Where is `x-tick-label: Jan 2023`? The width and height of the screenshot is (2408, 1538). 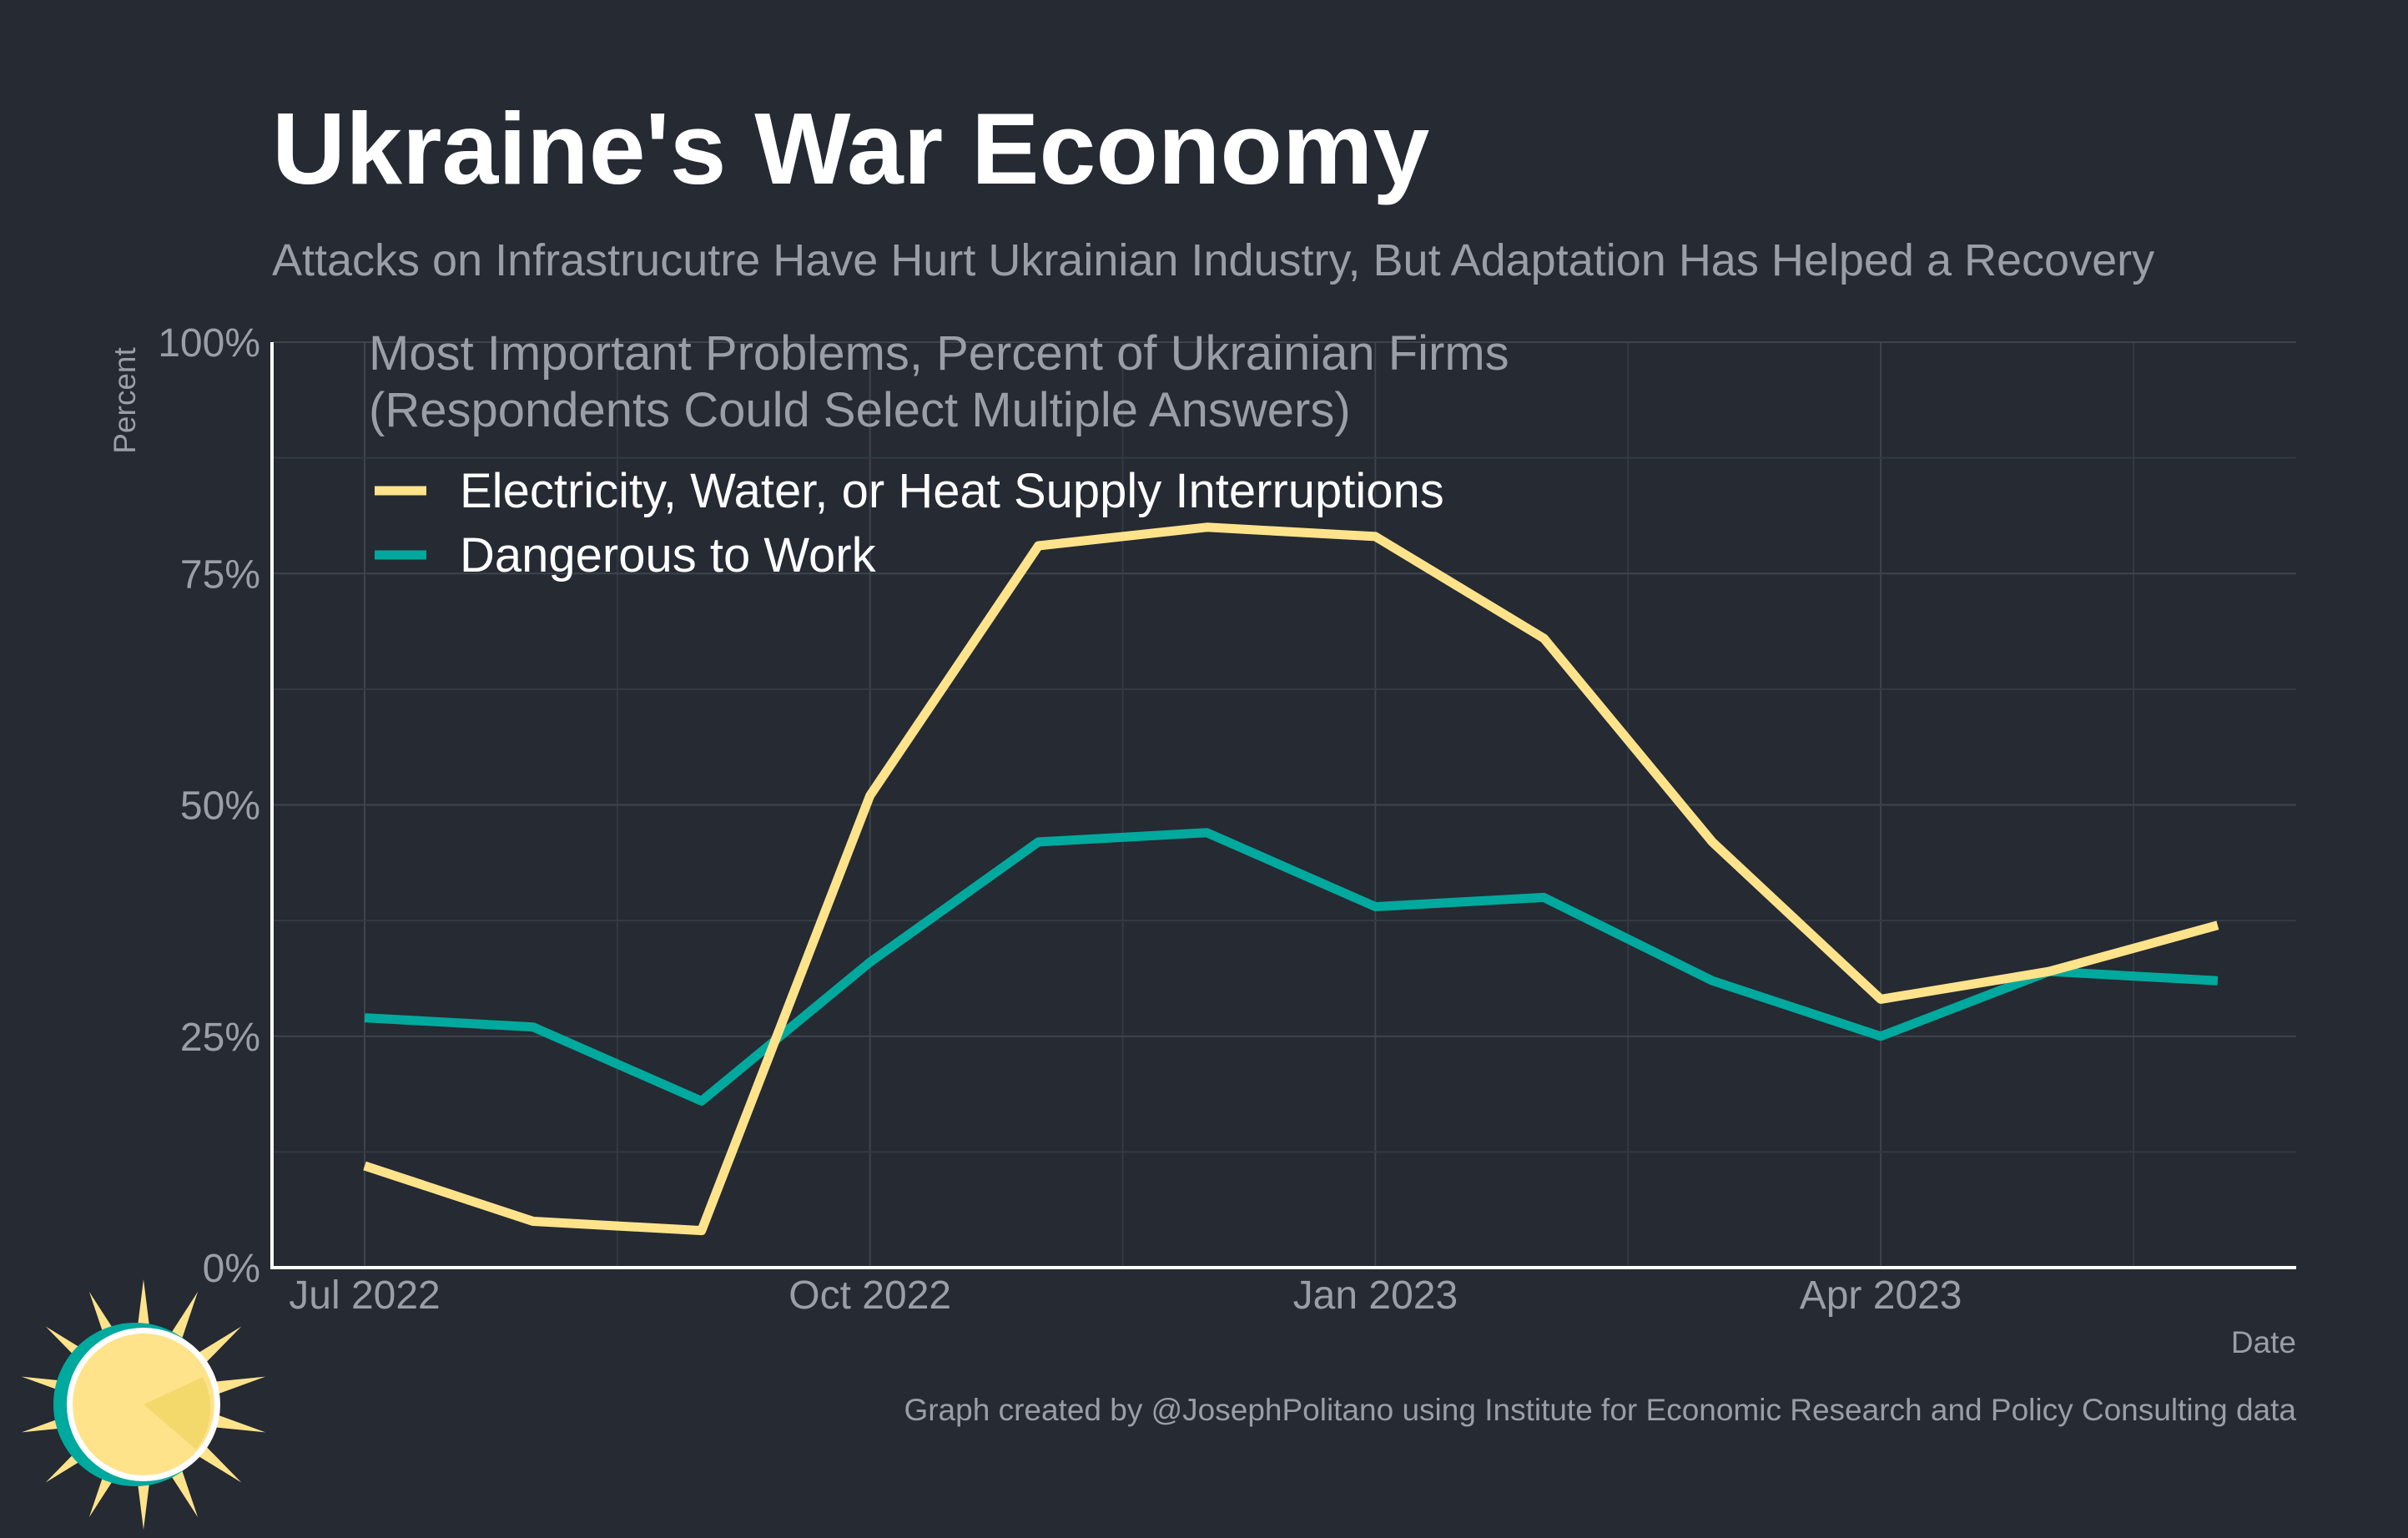 x-tick-label: Jan 2023 is located at coordinates (1375, 1295).